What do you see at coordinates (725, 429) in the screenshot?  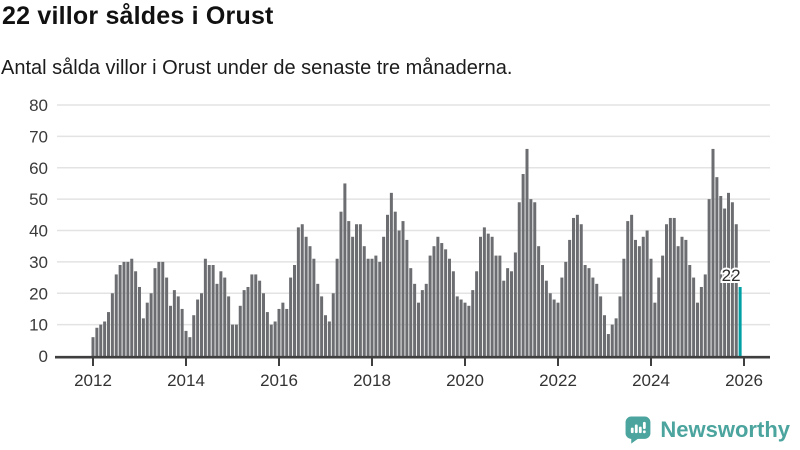 I see `brand-name: Newsworthy` at bounding box center [725, 429].